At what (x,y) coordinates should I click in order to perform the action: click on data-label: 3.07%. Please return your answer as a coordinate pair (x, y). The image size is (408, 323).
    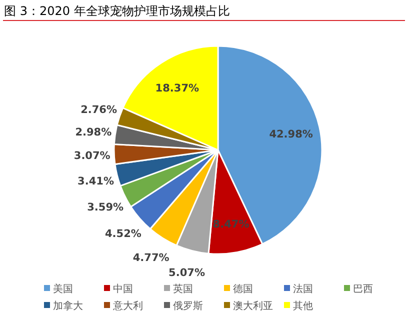
    Looking at the image, I should click on (92, 156).